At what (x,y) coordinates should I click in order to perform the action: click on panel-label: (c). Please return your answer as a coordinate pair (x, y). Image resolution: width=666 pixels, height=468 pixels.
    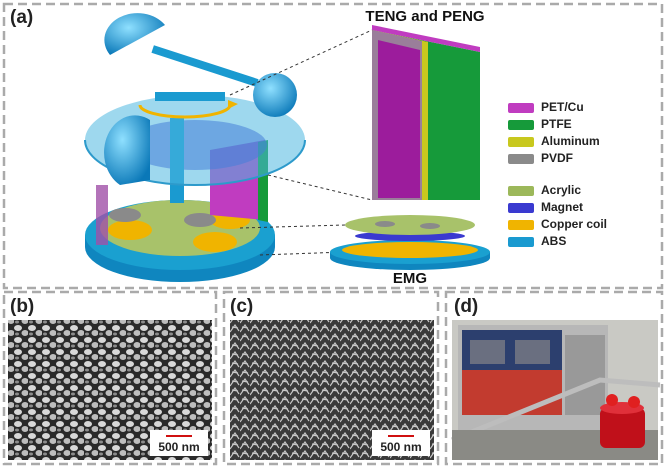
    Looking at the image, I should click on (241, 306).